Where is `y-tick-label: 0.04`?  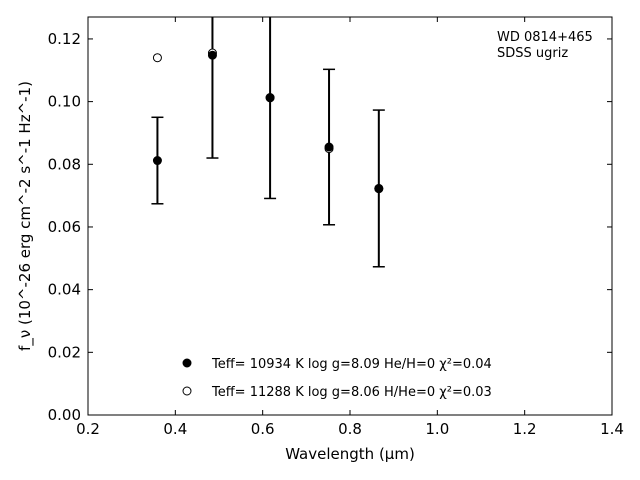
y-tick-label: 0.04 is located at coordinates (64, 290).